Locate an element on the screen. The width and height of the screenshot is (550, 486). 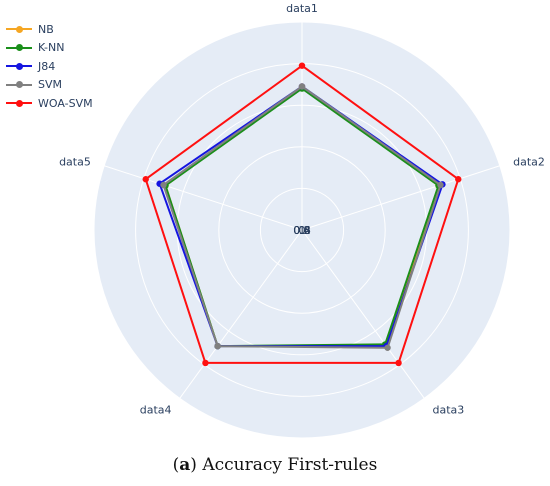
radial-tick-label: 0.4 is located at coordinates (302, 230).